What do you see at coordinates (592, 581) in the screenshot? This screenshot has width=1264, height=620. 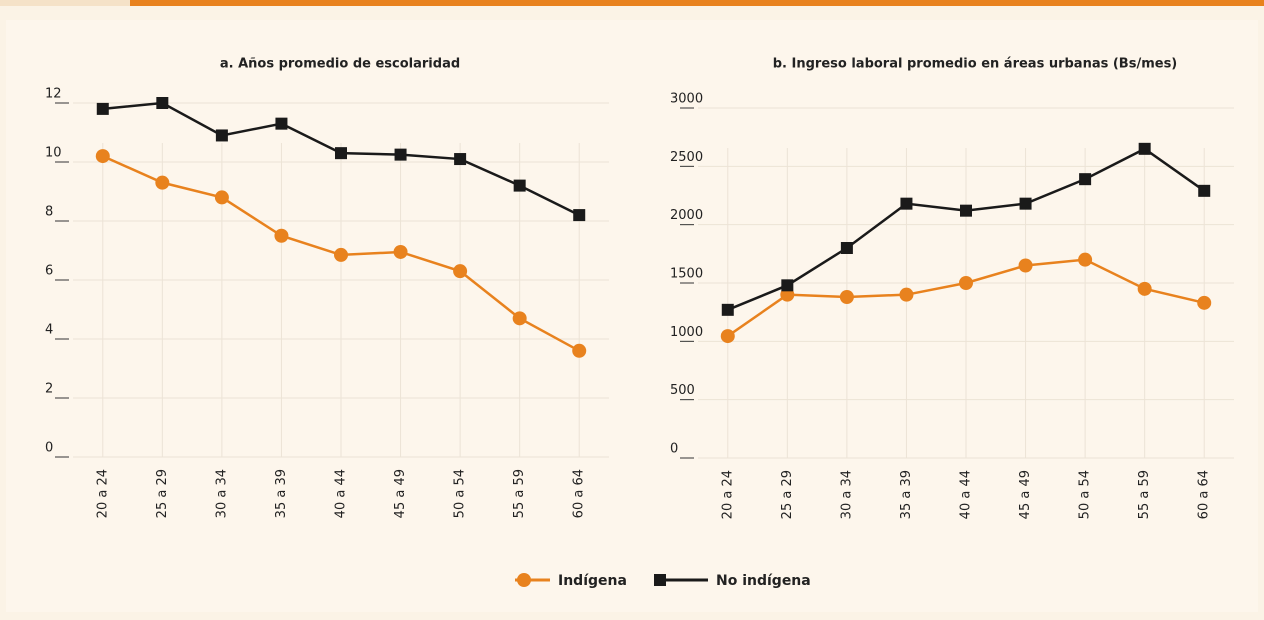 I see `legend-label: Indígena` at bounding box center [592, 581].